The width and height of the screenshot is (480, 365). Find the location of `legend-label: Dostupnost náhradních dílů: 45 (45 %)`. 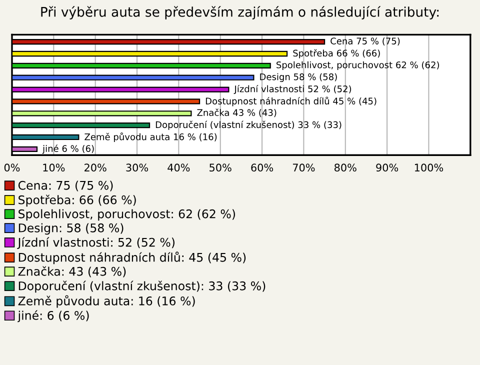

legend-label: Dostupnost náhradních dílů: 45 (45 %) is located at coordinates (132, 258).